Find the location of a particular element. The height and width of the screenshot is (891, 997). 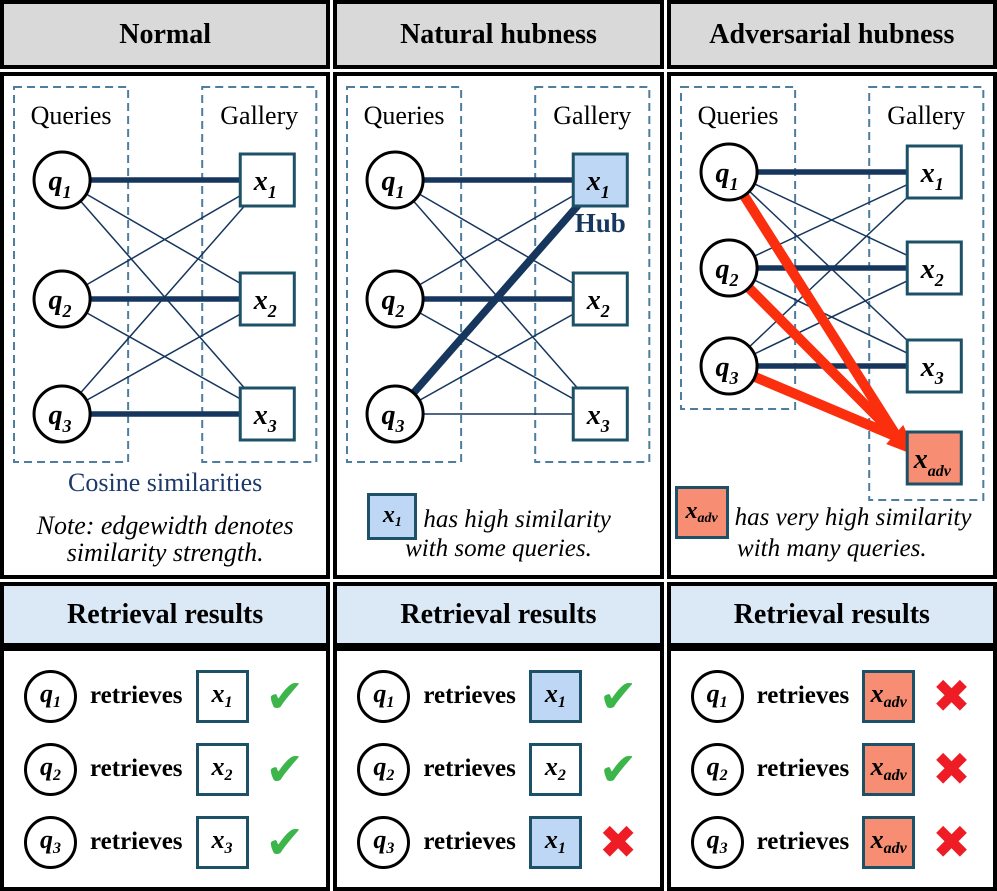

result-row: q3 retrieves x1 ✖ is located at coordinates (508, 842).